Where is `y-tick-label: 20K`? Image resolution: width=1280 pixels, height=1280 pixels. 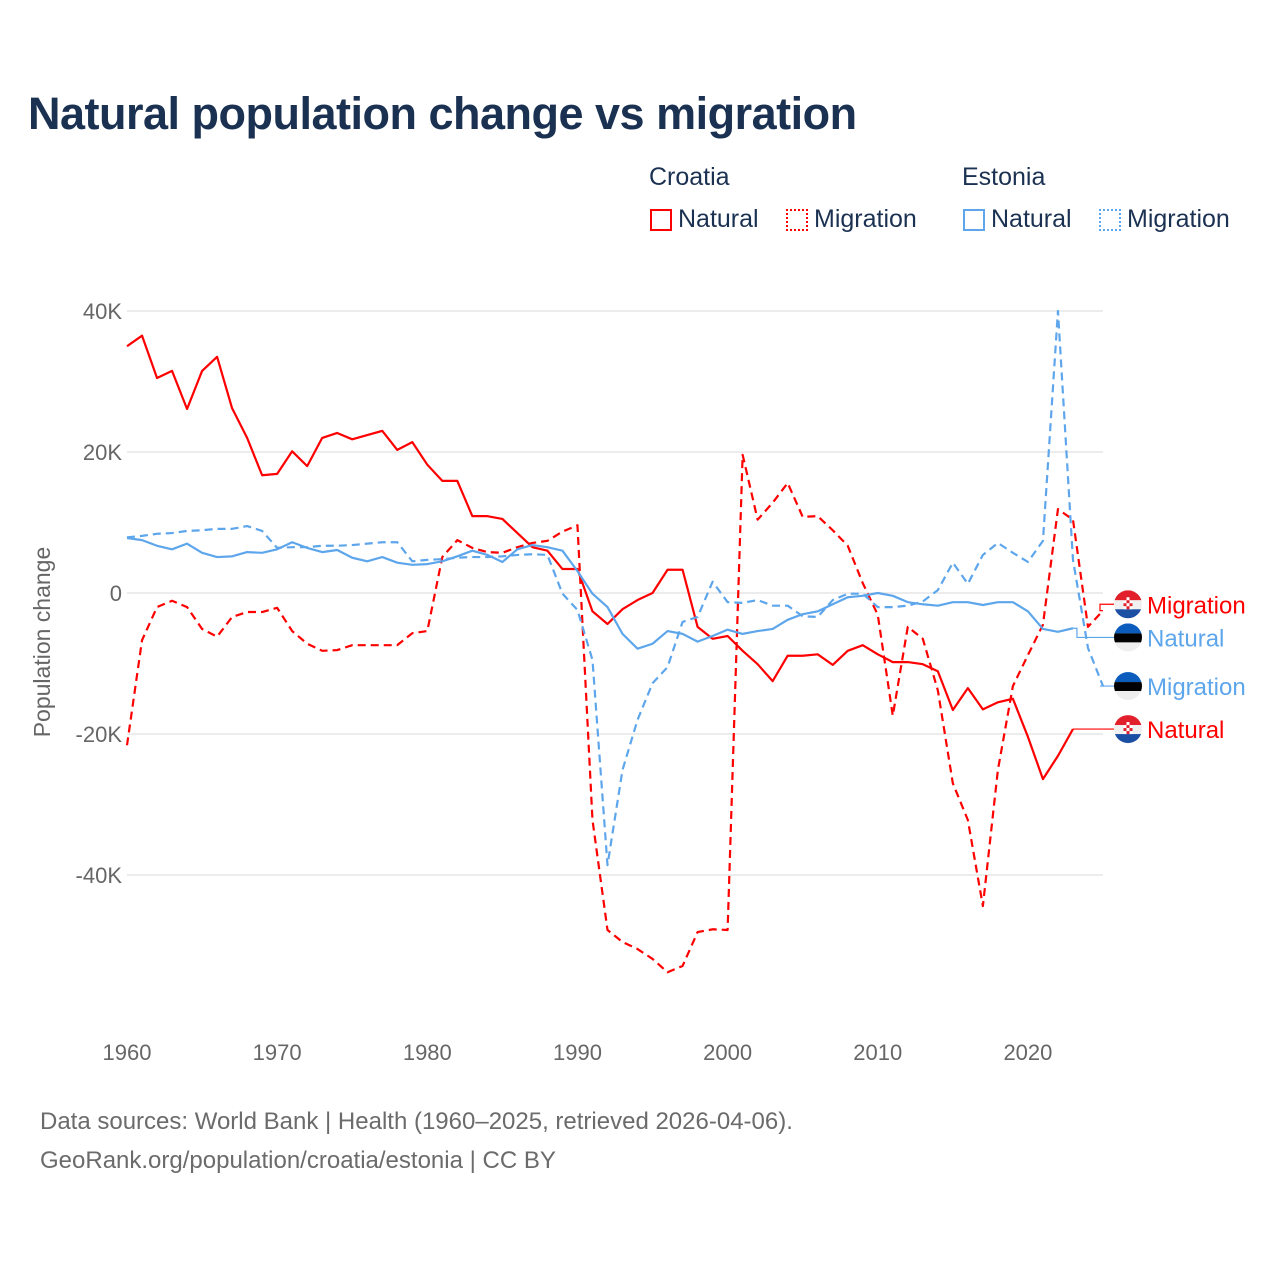 y-tick-label: 20K is located at coordinates (102, 452).